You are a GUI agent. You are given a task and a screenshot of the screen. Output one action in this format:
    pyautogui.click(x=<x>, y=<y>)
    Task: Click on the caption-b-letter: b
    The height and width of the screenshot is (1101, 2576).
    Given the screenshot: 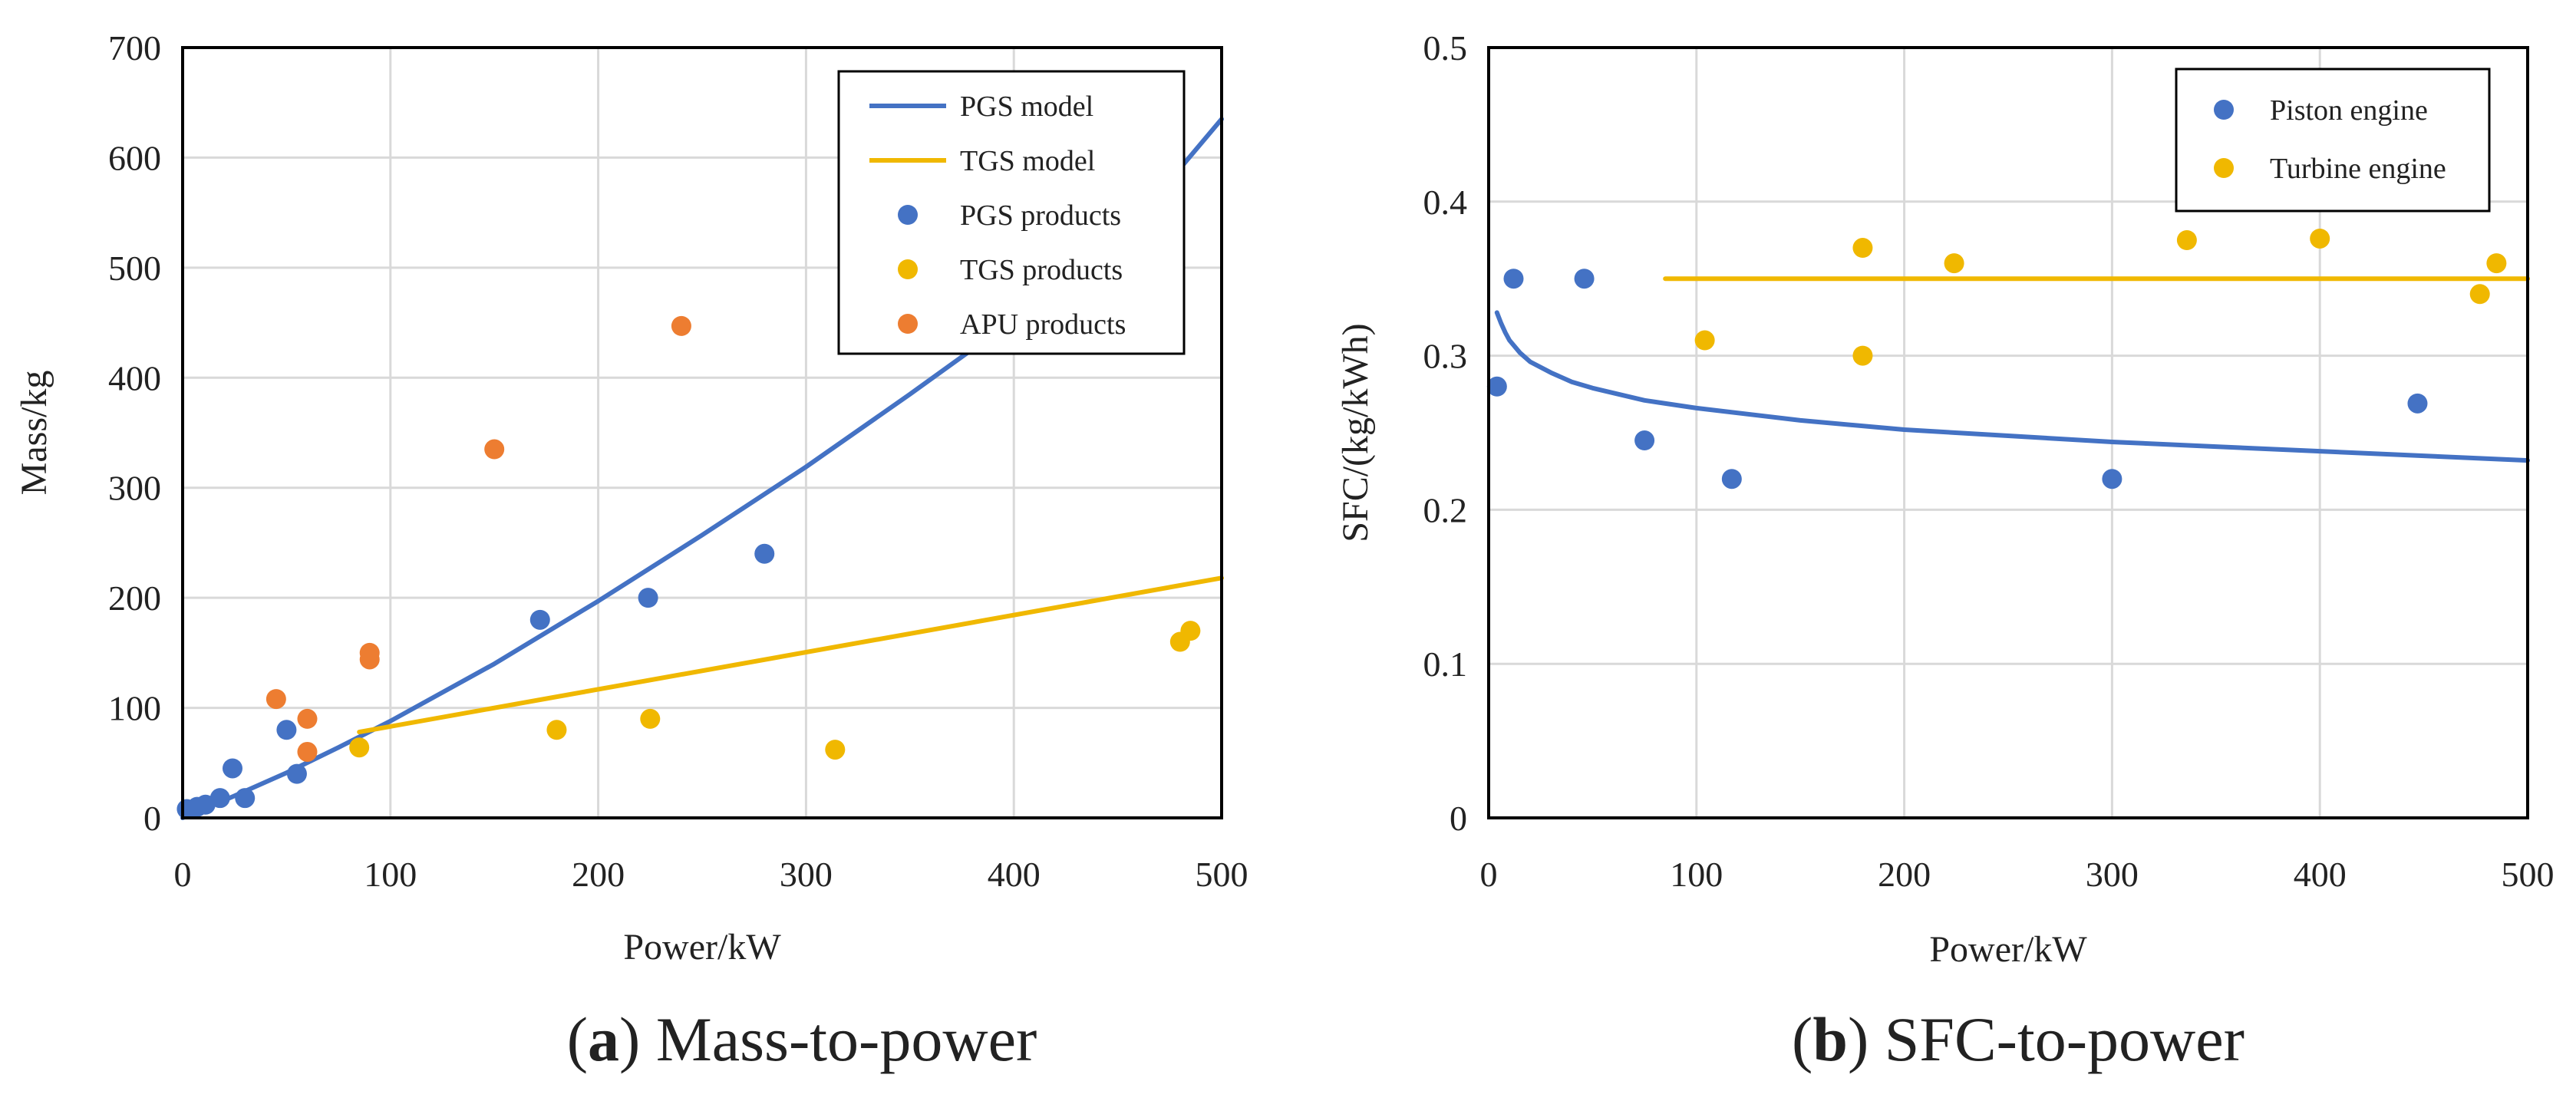 What is the action you would take?
    pyautogui.click(x=1830, y=1039)
    